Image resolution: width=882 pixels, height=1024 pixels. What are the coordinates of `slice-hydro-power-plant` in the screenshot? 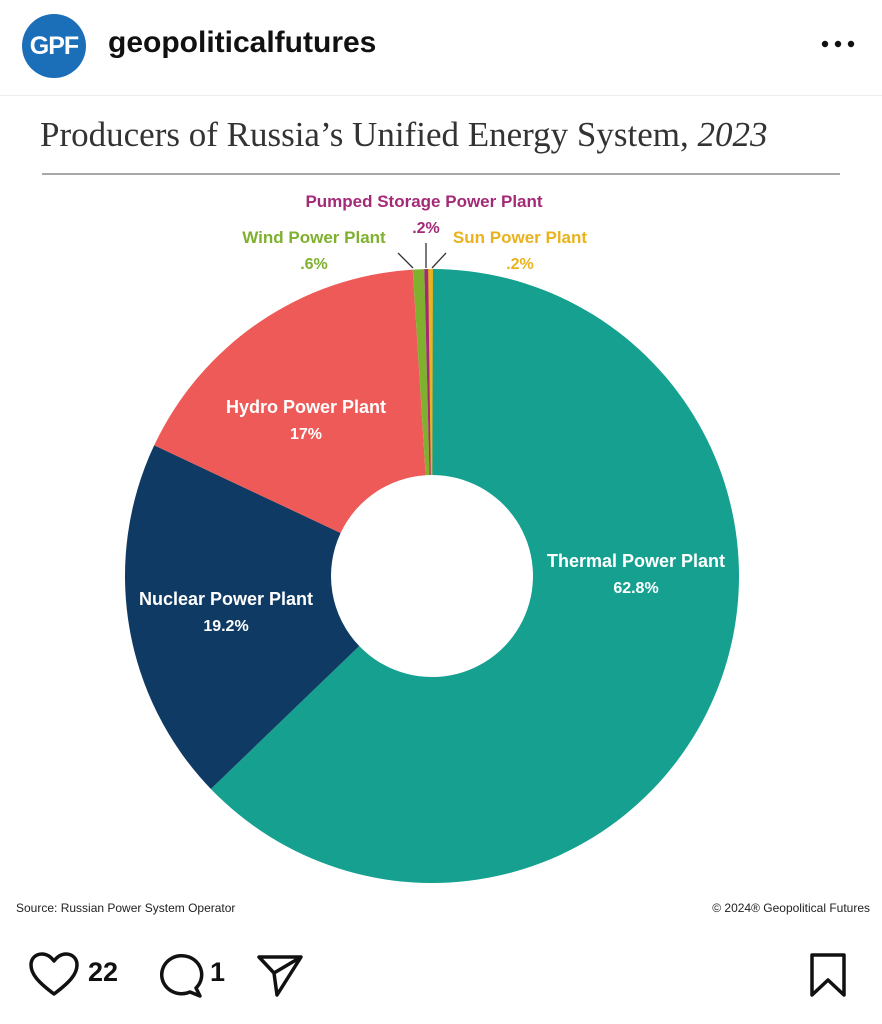 It's located at (290, 401).